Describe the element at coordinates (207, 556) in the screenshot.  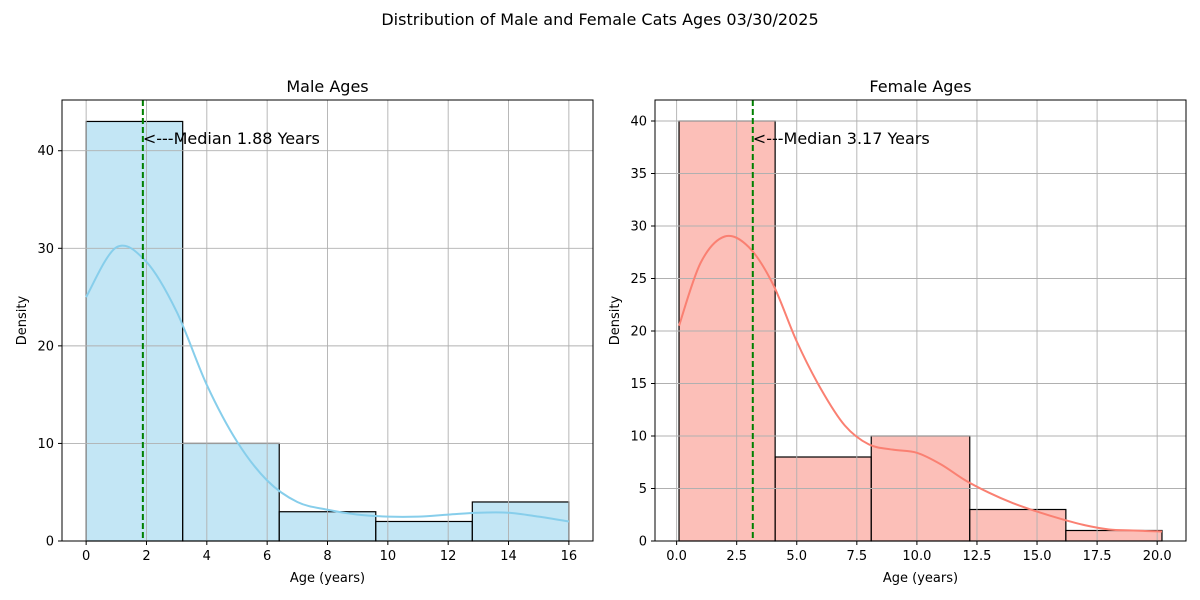
I see `x-tick-label: 4` at that location.